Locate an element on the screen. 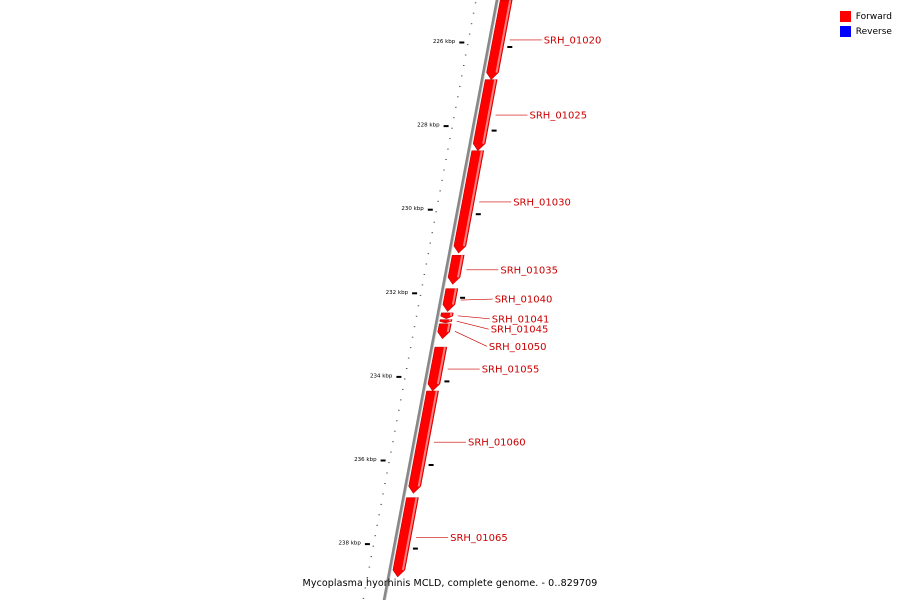 Image resolution: width=900 pixels, height=600 pixels. gene-label: SRH_01040 is located at coordinates (524, 300).